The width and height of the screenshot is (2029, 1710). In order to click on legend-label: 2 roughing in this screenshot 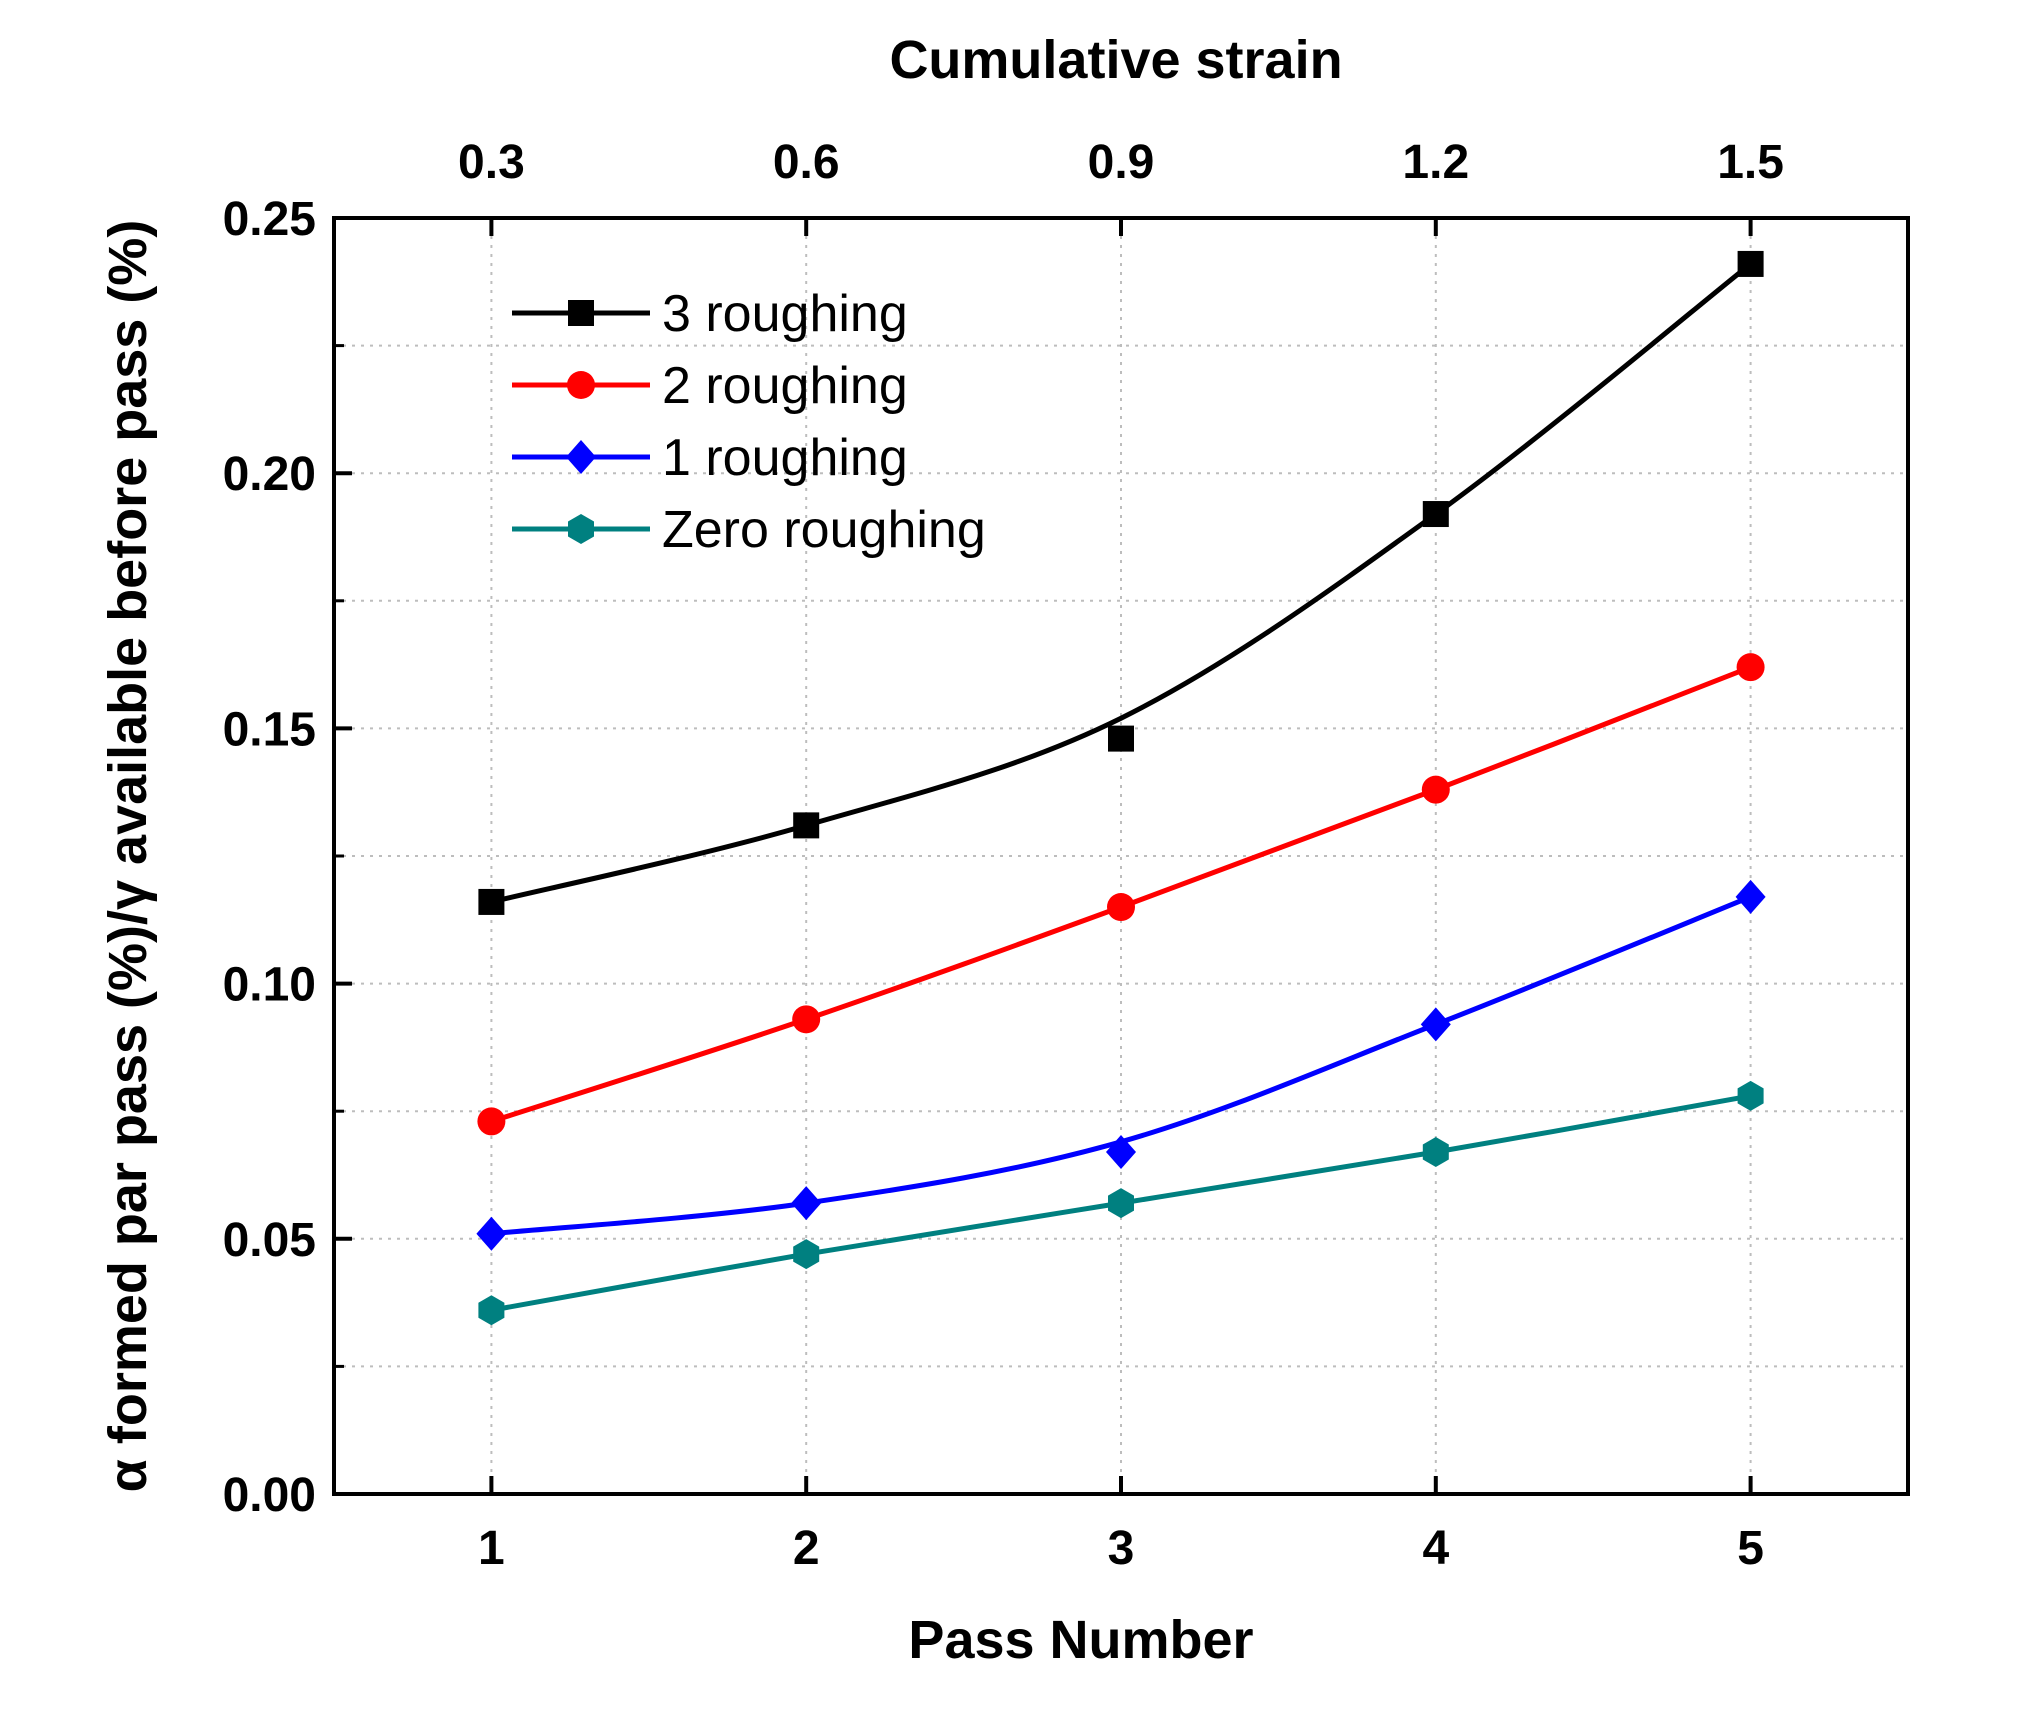, I will do `click(785, 386)`.